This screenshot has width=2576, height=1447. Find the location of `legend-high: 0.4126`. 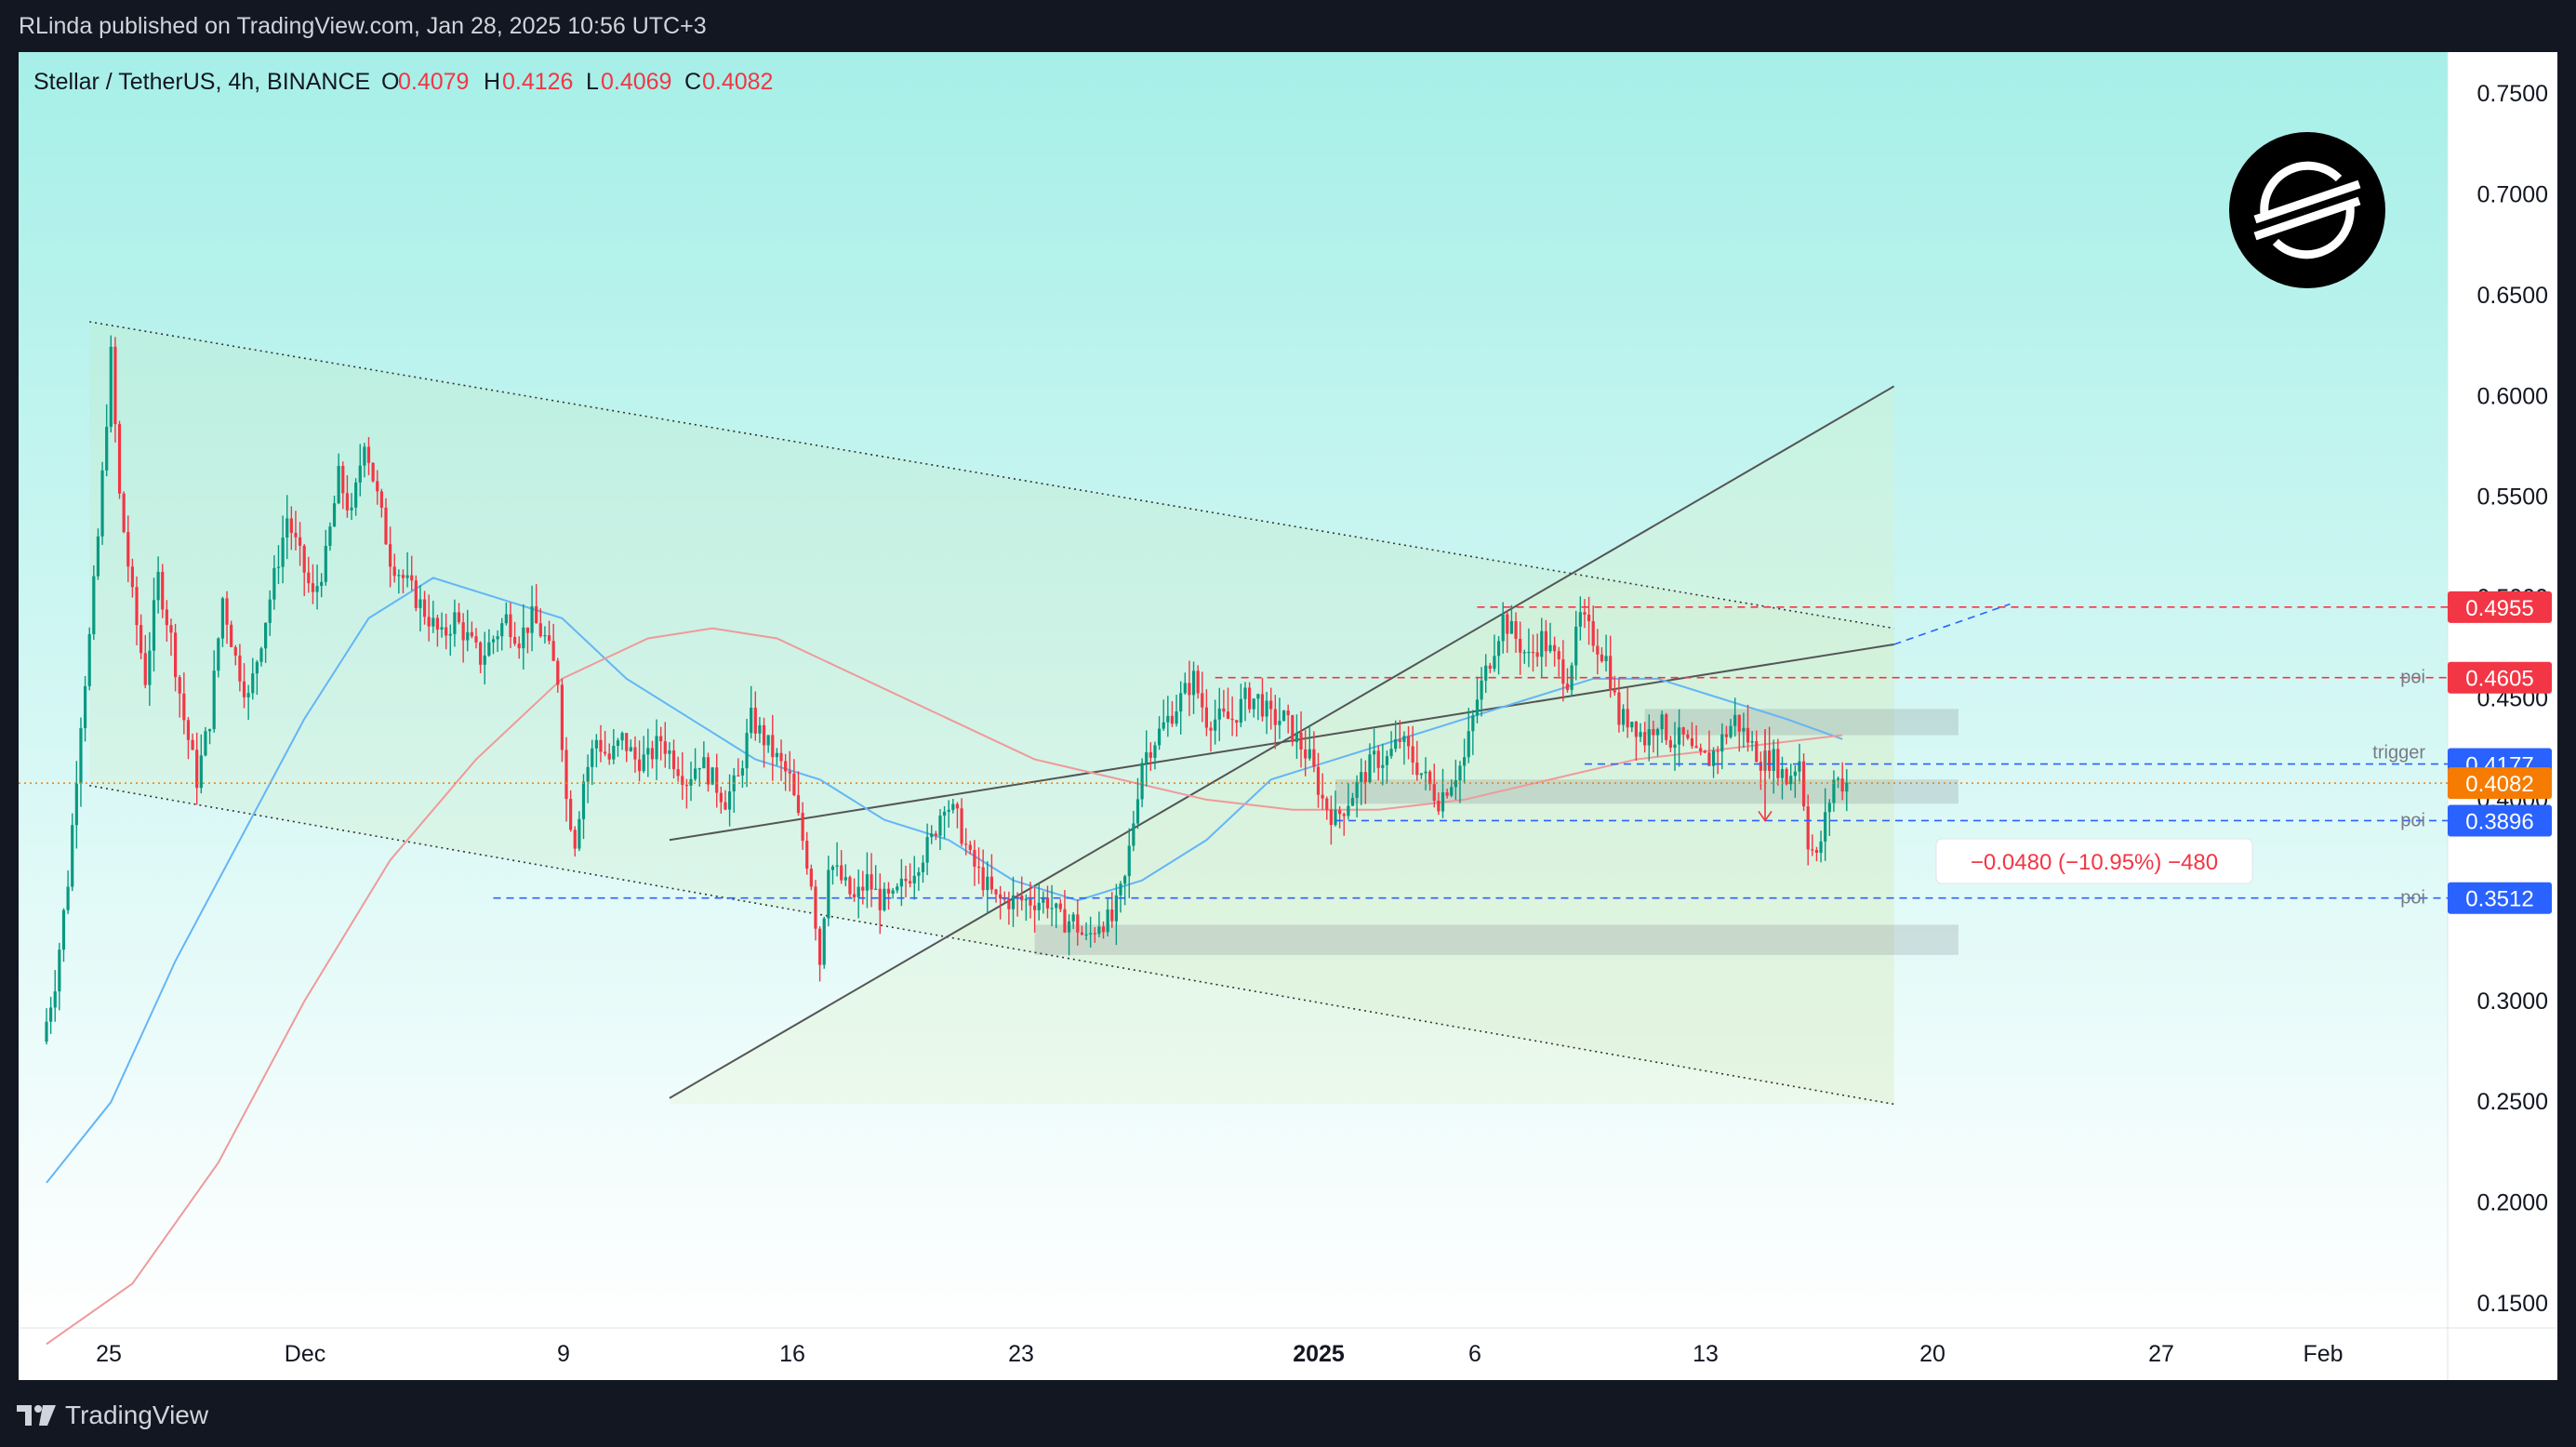

legend-high: 0.4126 is located at coordinates (537, 82).